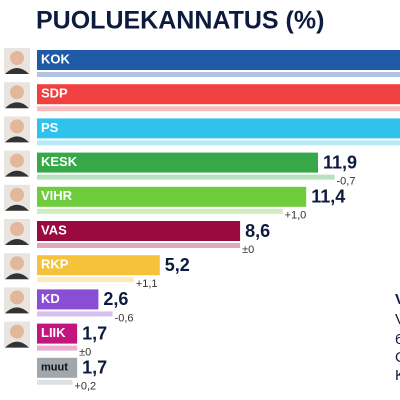 This screenshot has height=400, width=400. Describe the element at coordinates (54, 229) in the screenshot. I see `category-label: VAS` at that location.